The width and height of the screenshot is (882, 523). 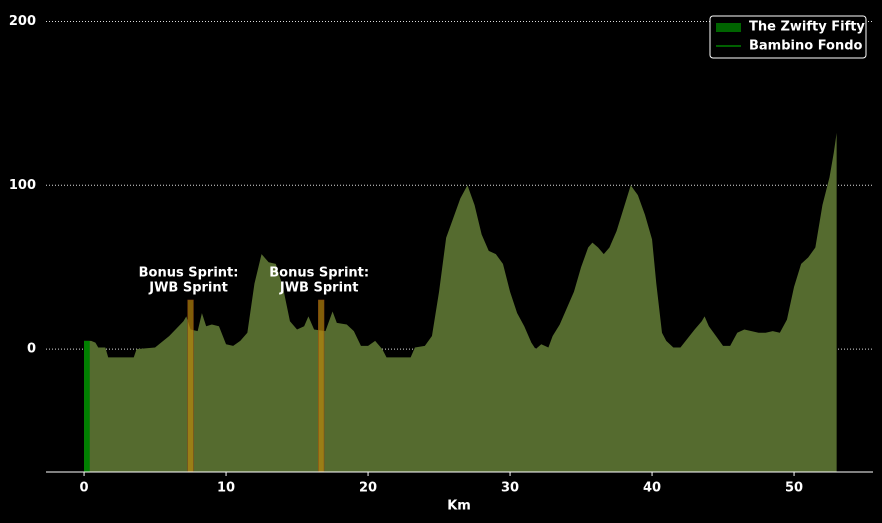 What do you see at coordinates (794, 488) in the screenshot?
I see `x-tick-label: 50` at bounding box center [794, 488].